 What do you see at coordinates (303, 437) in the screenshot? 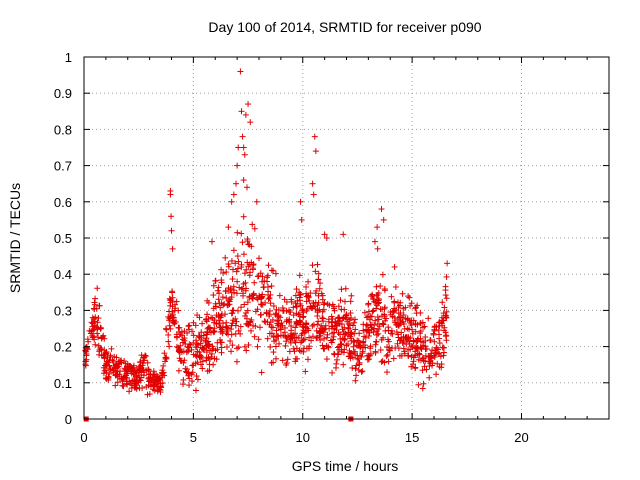
I see `x-tick-label: 10` at bounding box center [303, 437].